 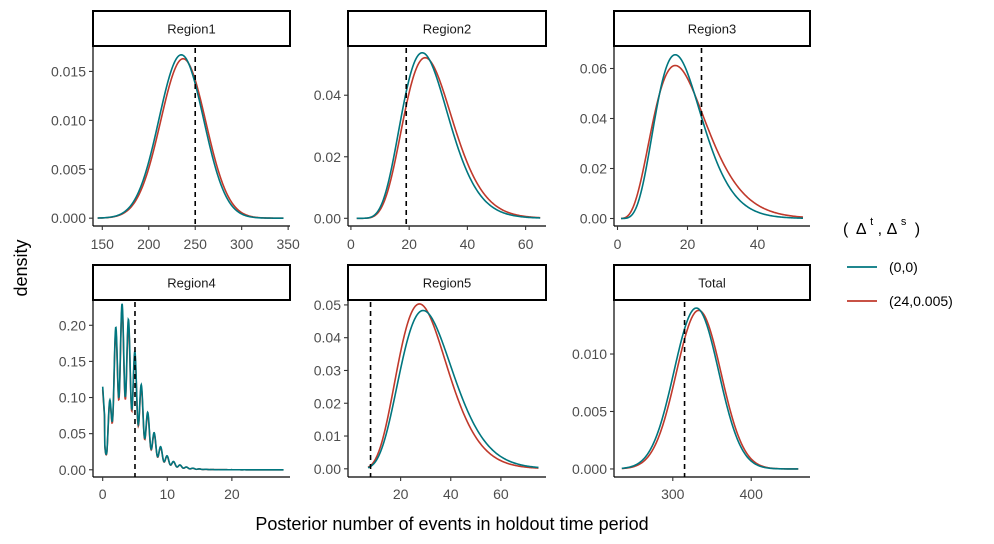 I want to click on panel-title: Region4, so click(x=191, y=283).